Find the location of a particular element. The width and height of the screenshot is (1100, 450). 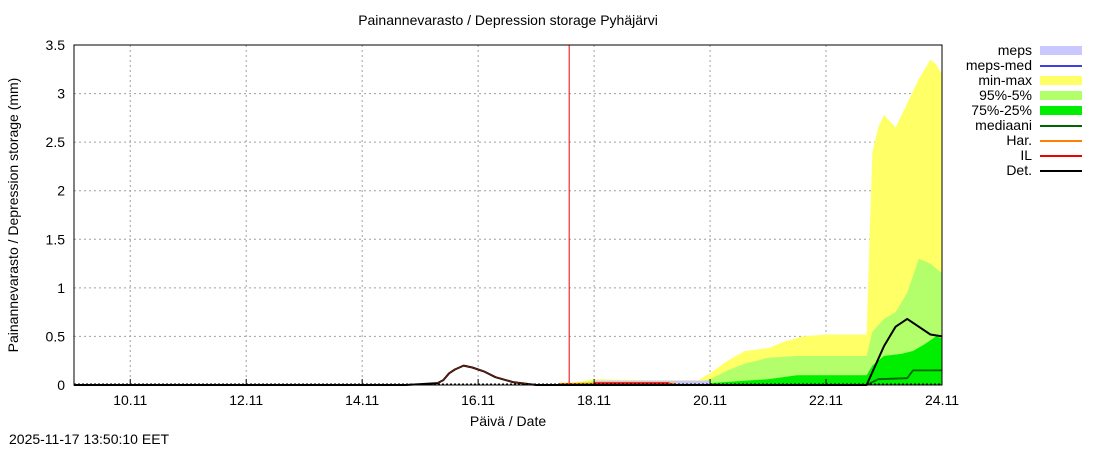

x-tick-label: 10.11 is located at coordinates (130, 400).